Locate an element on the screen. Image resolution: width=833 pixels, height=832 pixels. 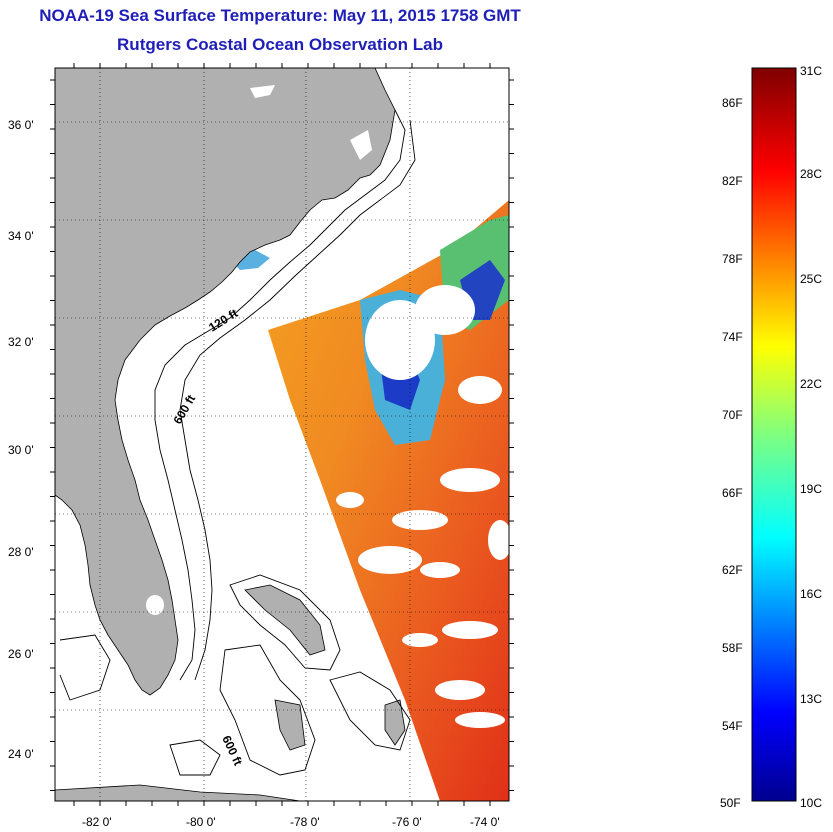
lake-okeechobee is located at coordinates (155, 605).